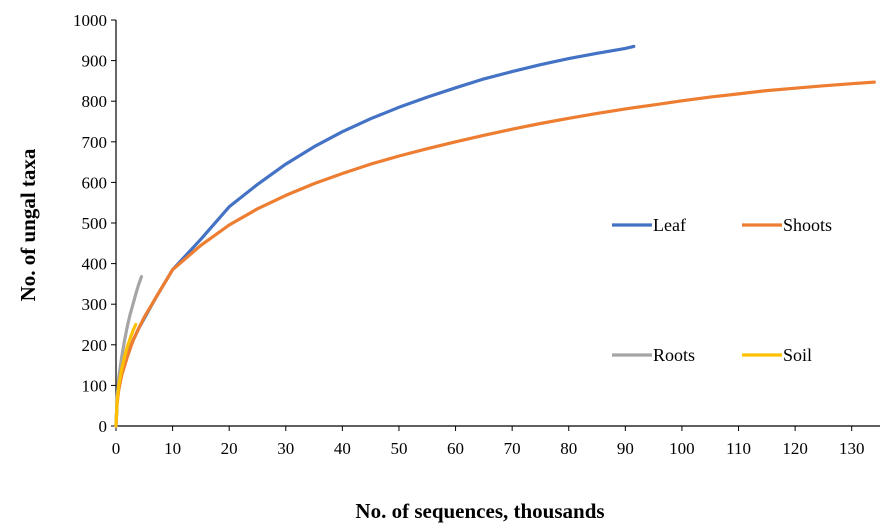 This screenshot has height=527, width=881. I want to click on x-tick-label: 60, so click(455, 448).